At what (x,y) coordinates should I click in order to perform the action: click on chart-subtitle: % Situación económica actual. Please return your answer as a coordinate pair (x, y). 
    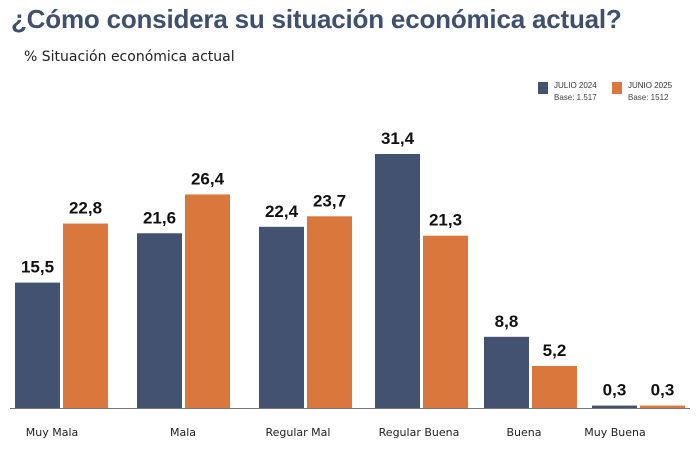
    Looking at the image, I should click on (129, 57).